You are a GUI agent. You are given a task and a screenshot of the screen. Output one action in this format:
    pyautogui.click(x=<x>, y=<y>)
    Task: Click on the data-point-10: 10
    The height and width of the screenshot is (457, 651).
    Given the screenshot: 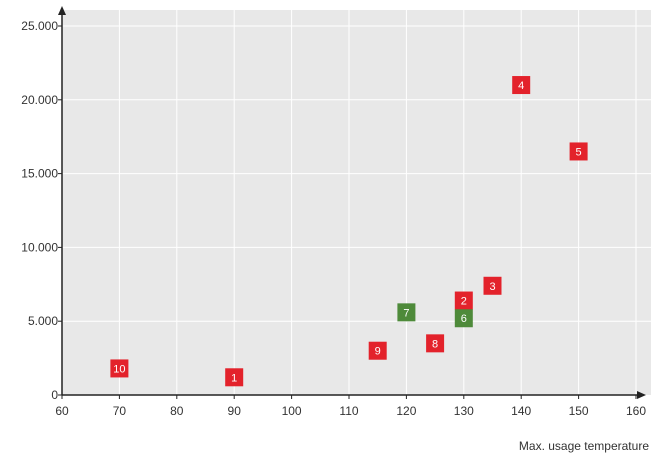 What is the action you would take?
    pyautogui.click(x=119, y=368)
    